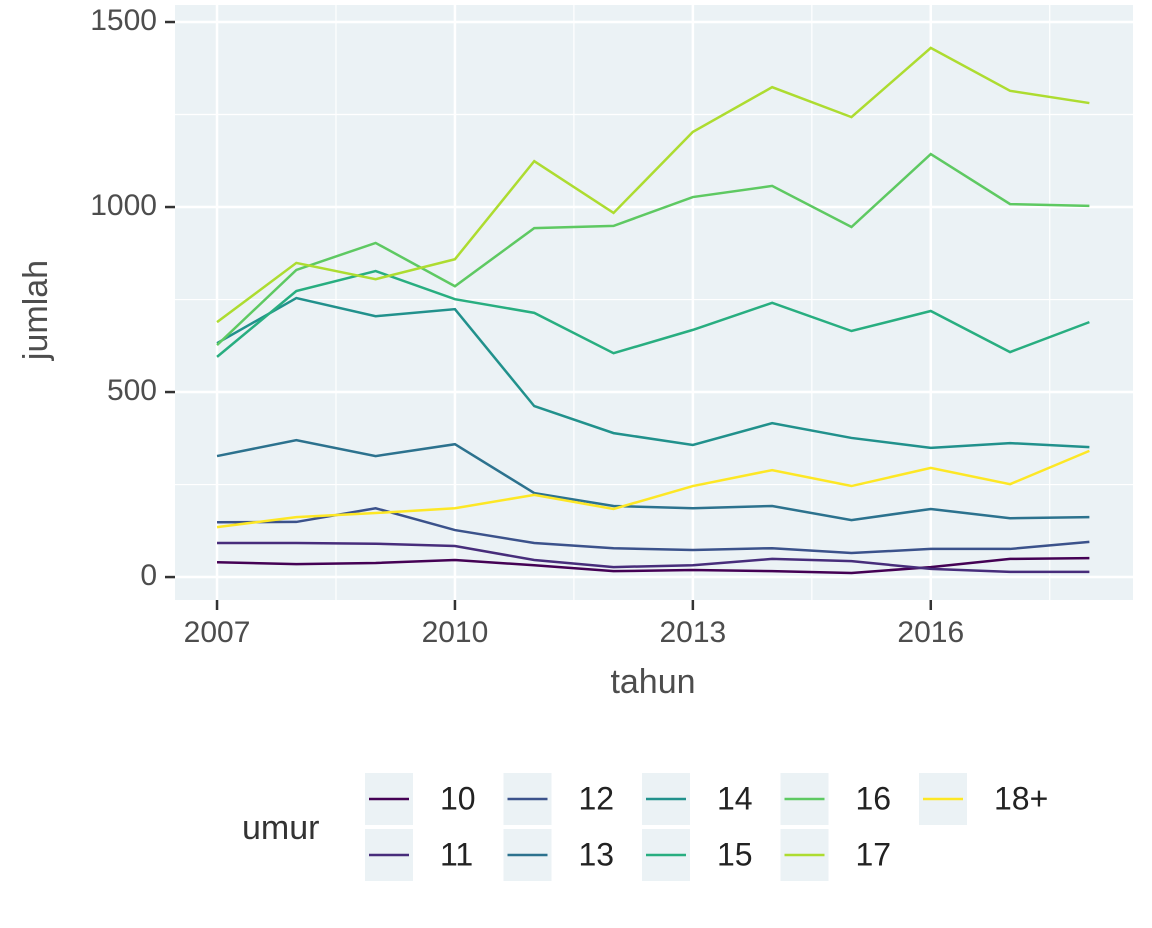  I want to click on x-axis-title: tahun, so click(652, 682).